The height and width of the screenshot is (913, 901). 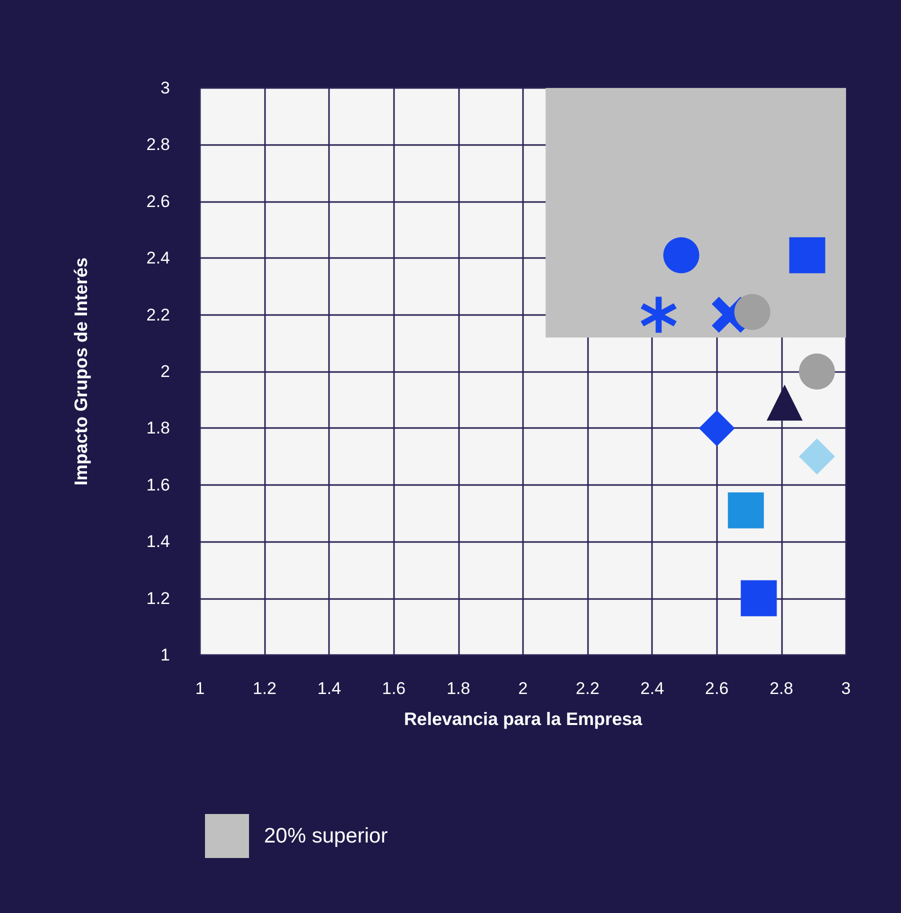 I want to click on y-axis-title: Impacto Grupos de Interés, so click(x=81, y=371).